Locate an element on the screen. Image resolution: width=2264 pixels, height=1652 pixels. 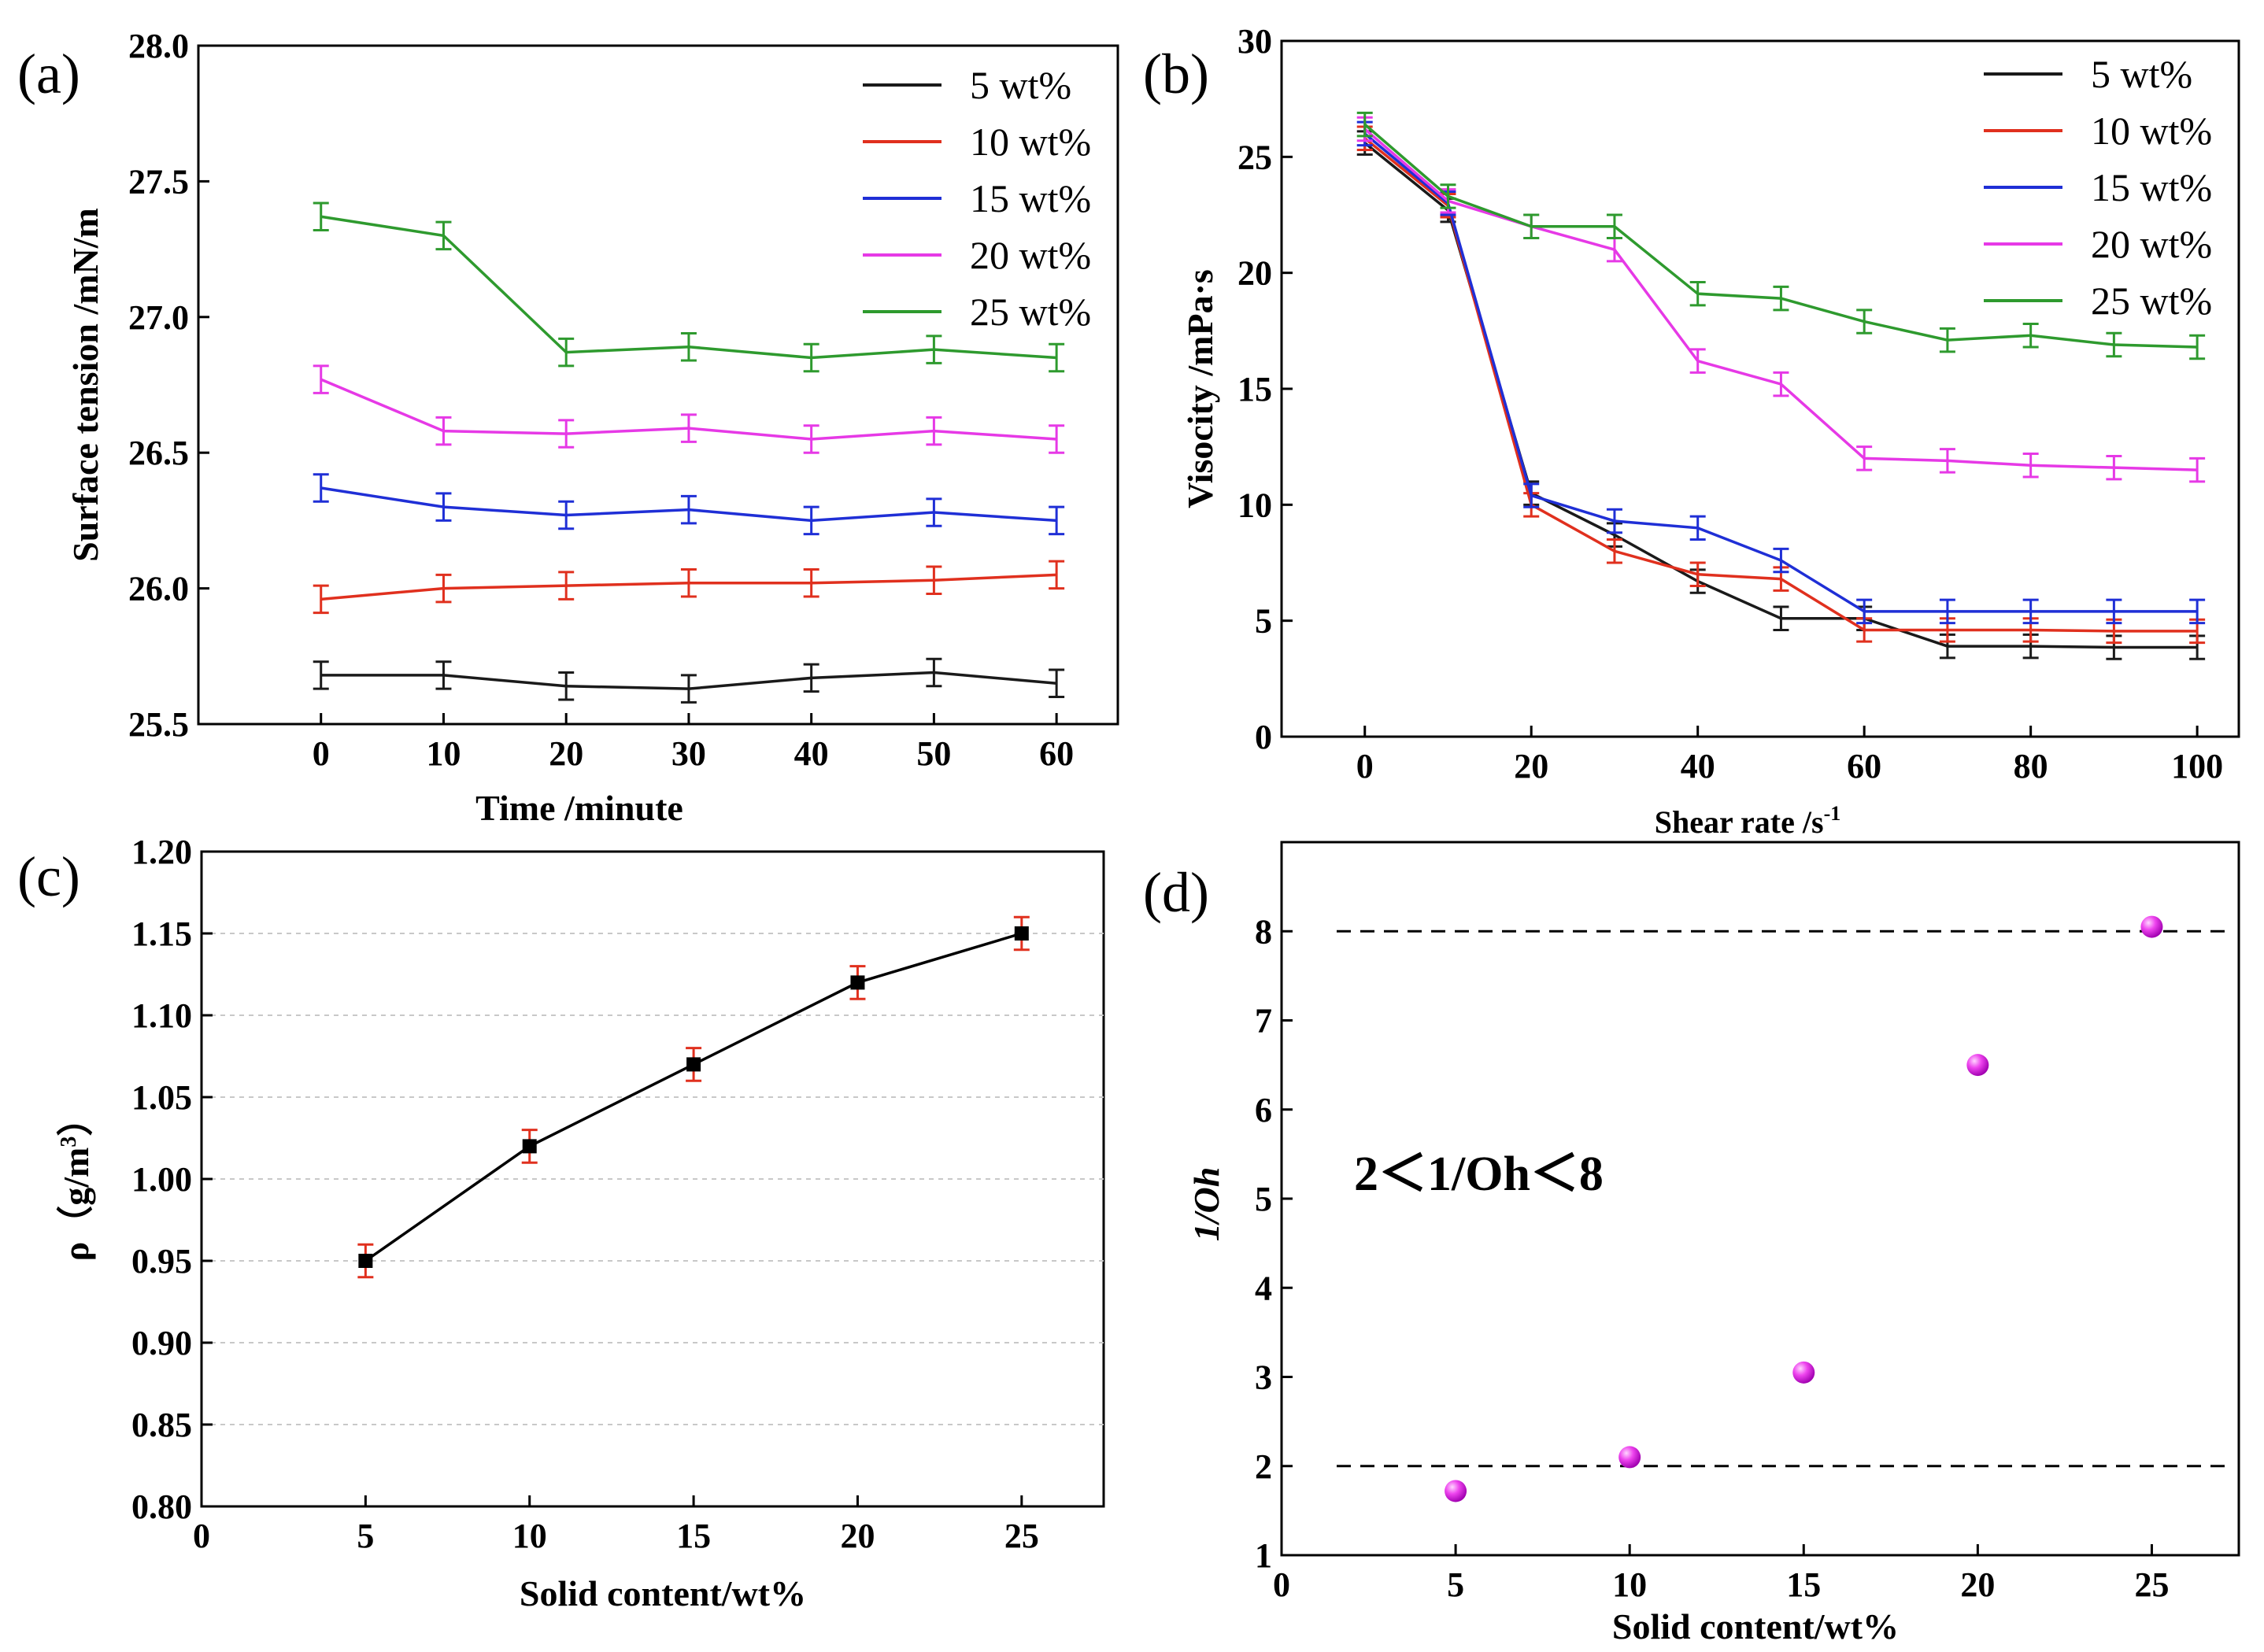
panel-b-y-ticks: 0 5 10 15 20 25 30 is located at coordinates (1265, 389).